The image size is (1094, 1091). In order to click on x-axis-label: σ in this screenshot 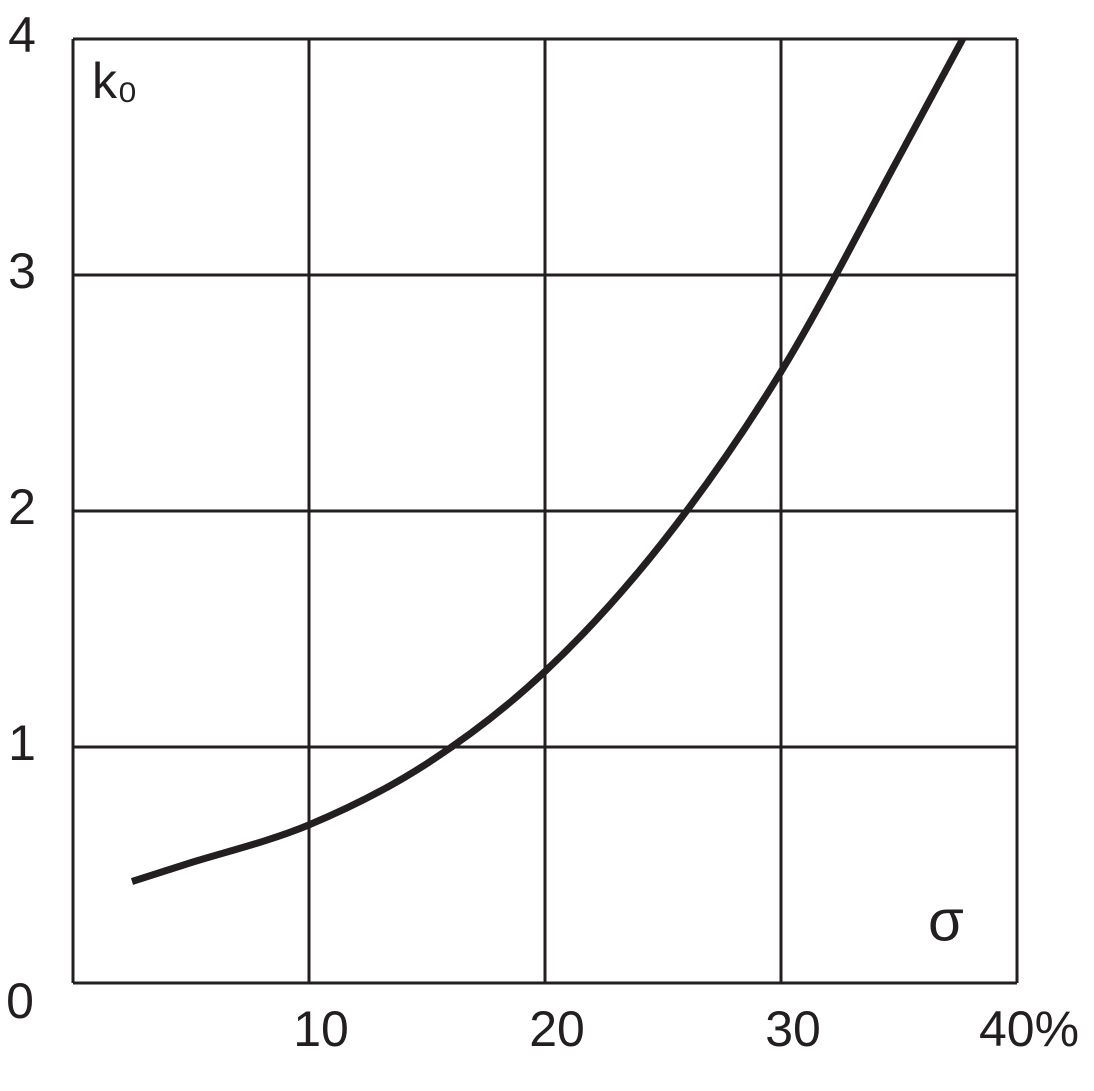, I will do `click(946, 920)`.